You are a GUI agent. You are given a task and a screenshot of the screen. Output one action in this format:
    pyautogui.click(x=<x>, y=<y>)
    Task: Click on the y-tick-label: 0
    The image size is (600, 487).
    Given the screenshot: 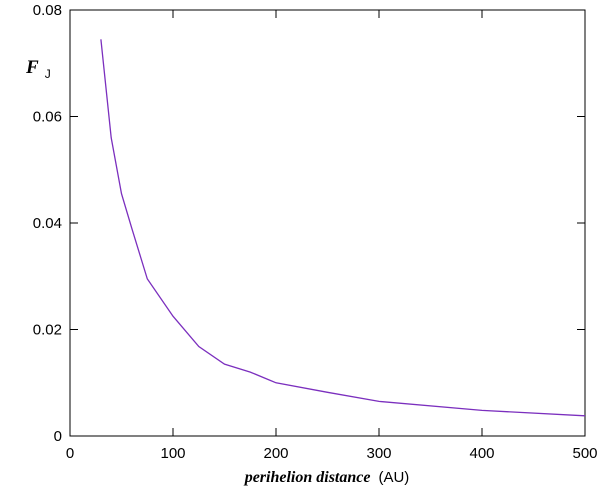 What is the action you would take?
    pyautogui.click(x=58, y=436)
    